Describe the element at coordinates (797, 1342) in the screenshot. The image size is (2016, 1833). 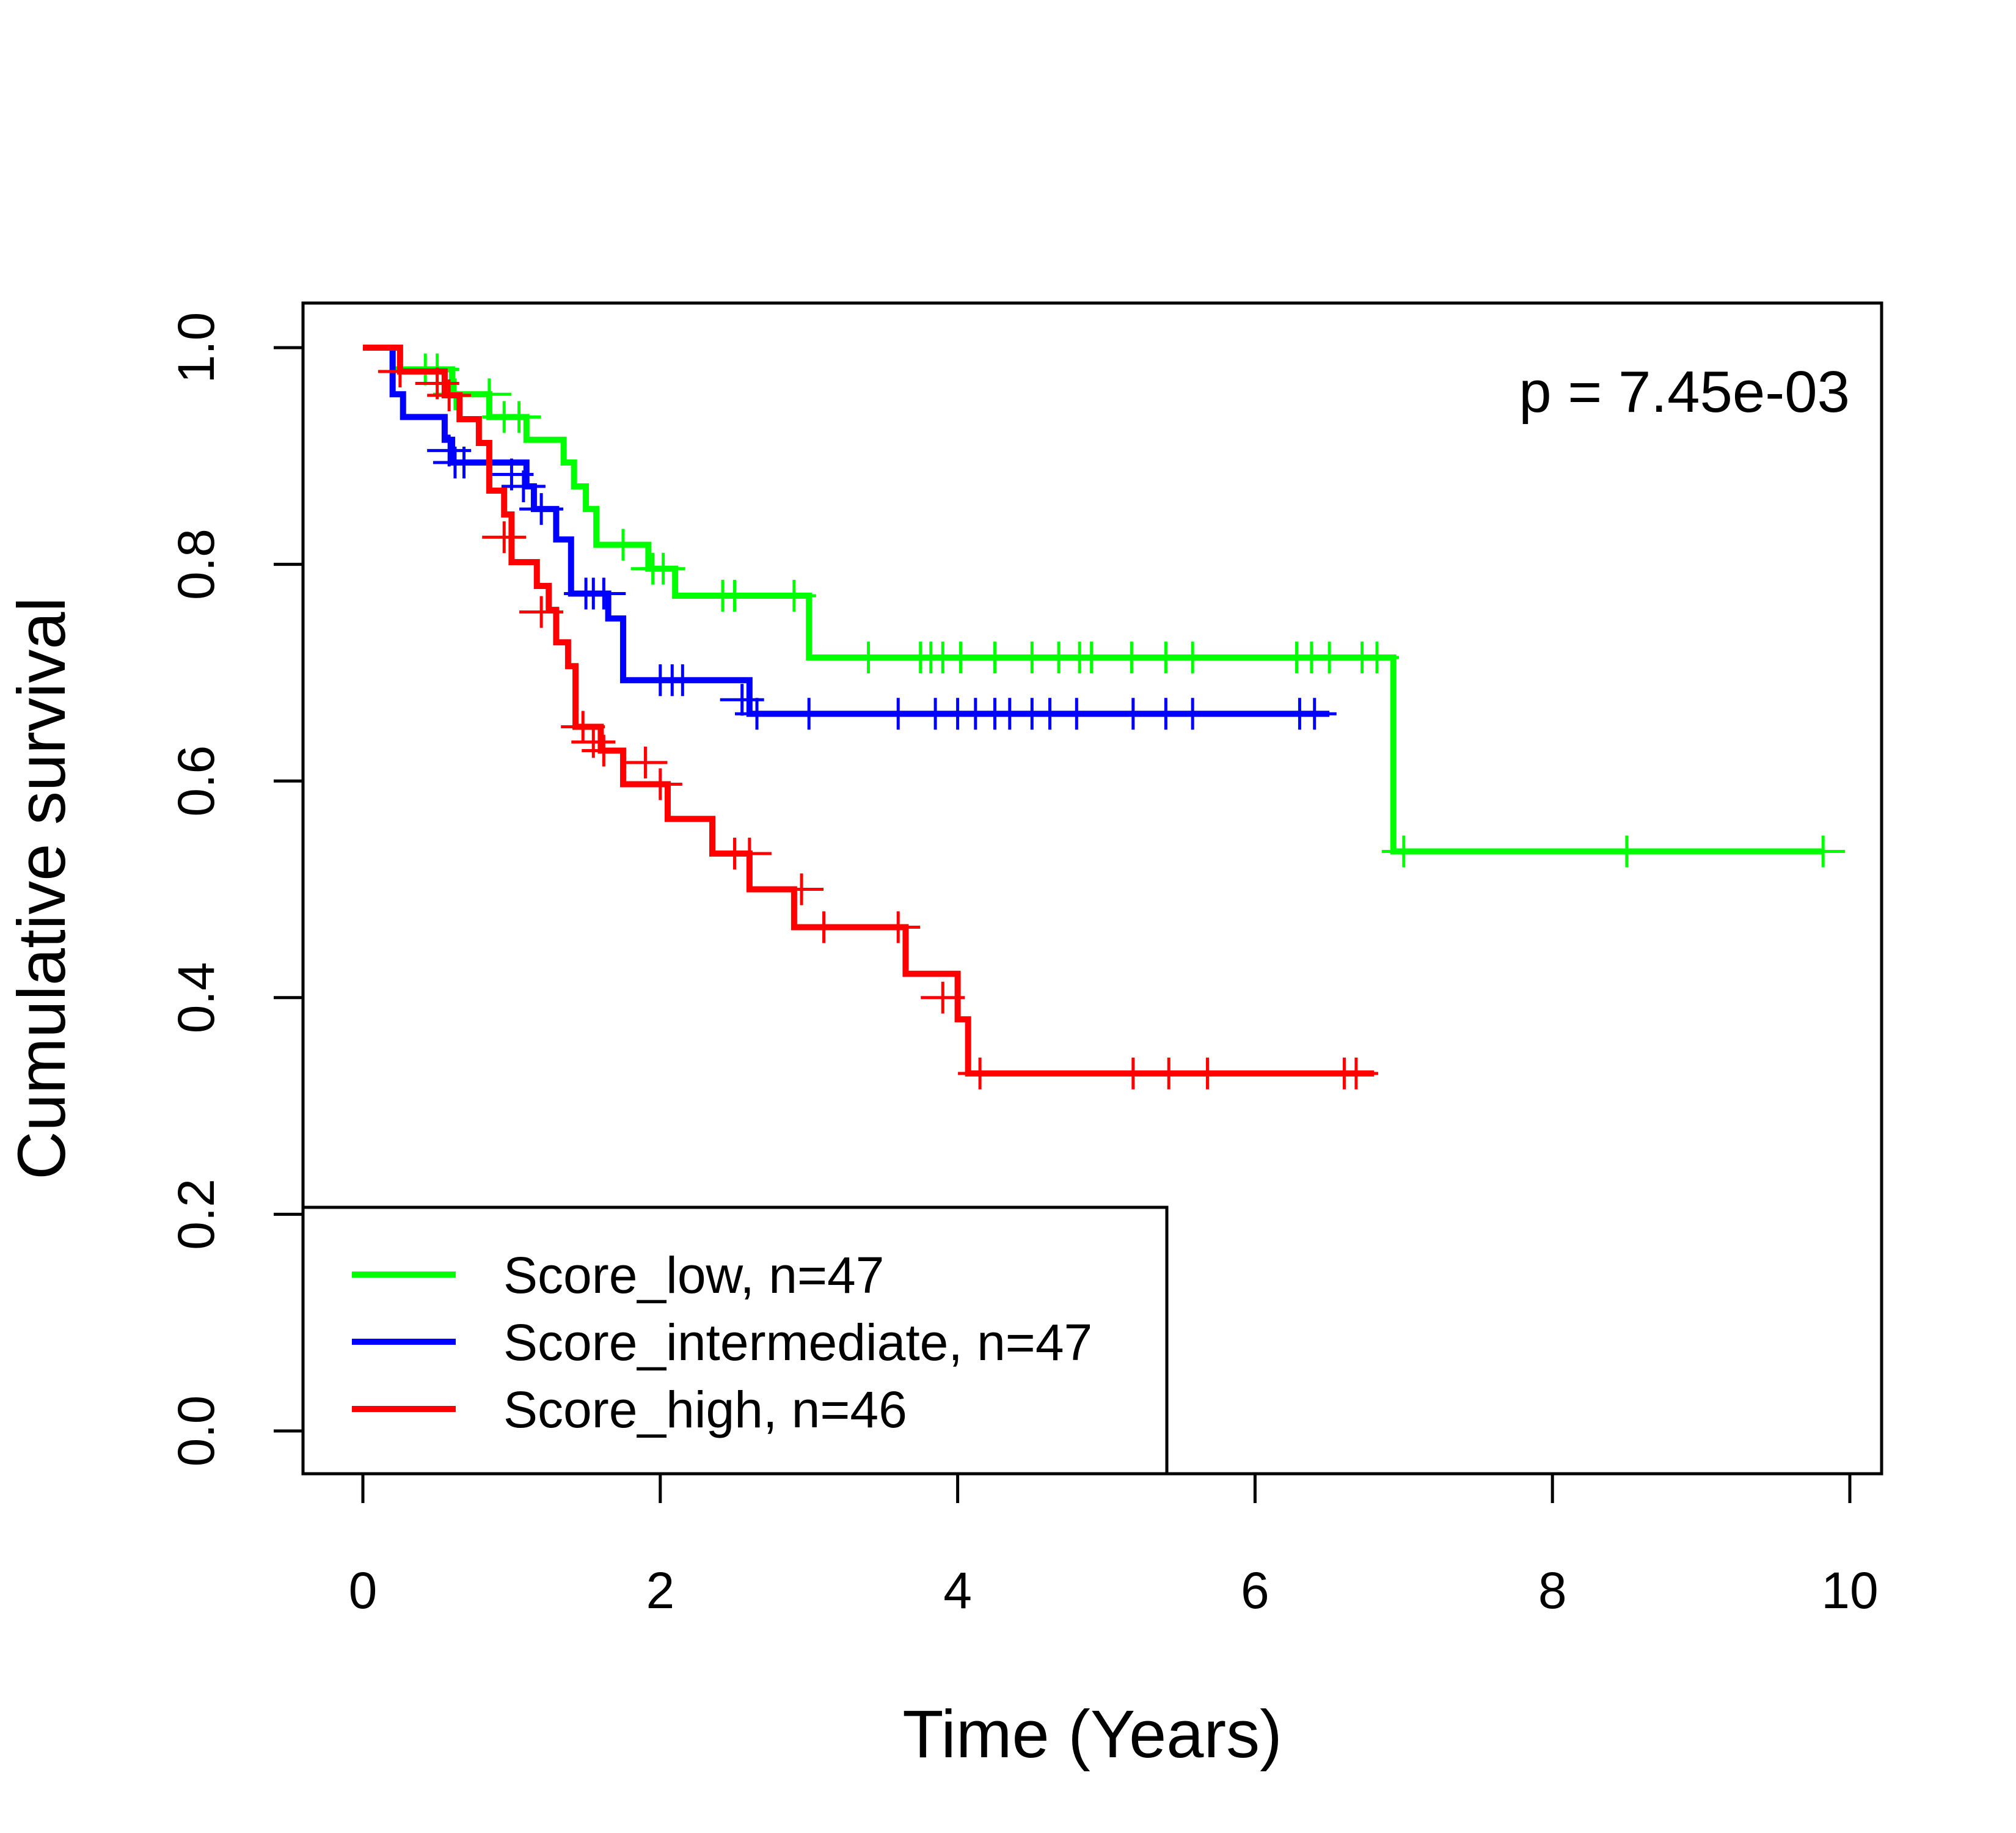
I see `legend-label: Score_intermediate, n=47` at that location.